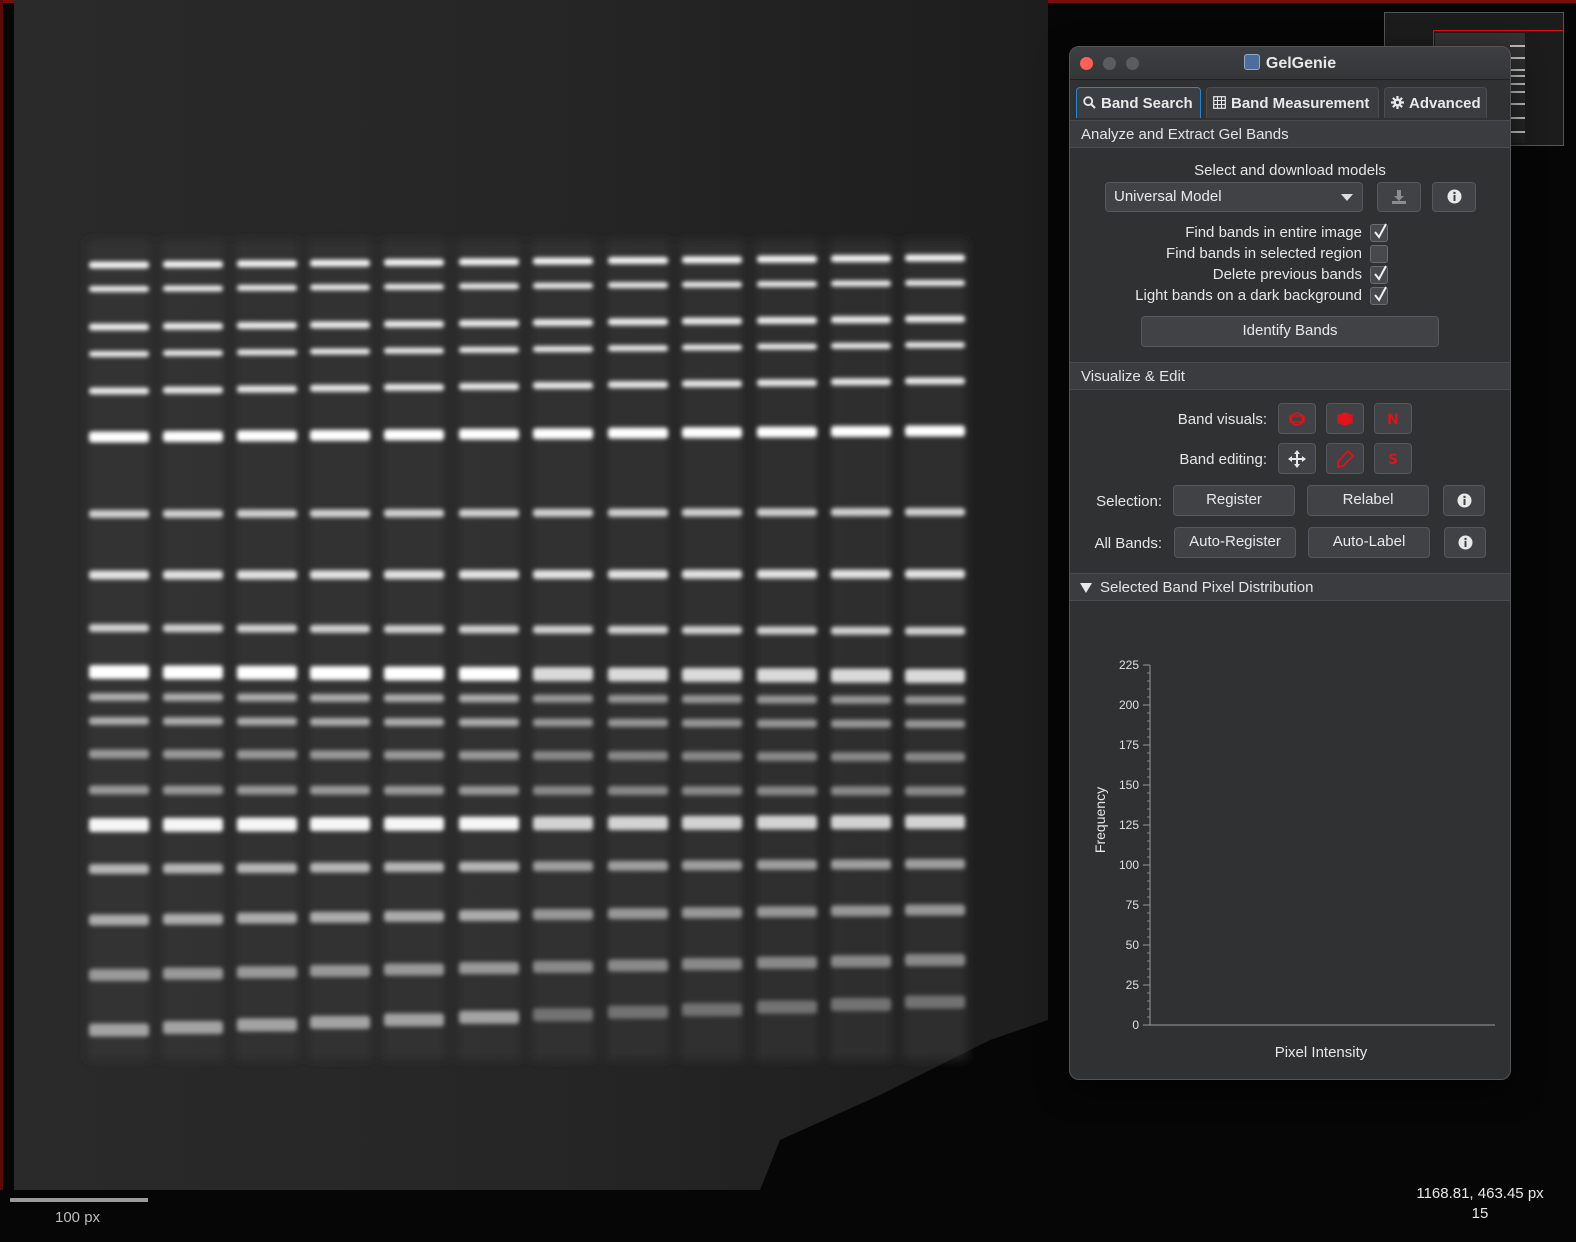 The width and height of the screenshot is (1576, 1242). I want to click on tab-advanced: Advanced, so click(1435, 102).